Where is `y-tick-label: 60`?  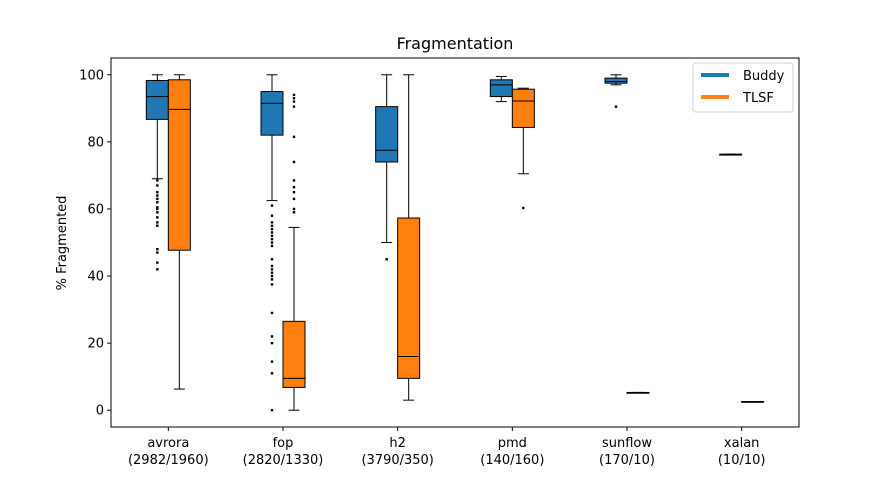 y-tick-label: 60 is located at coordinates (95, 209).